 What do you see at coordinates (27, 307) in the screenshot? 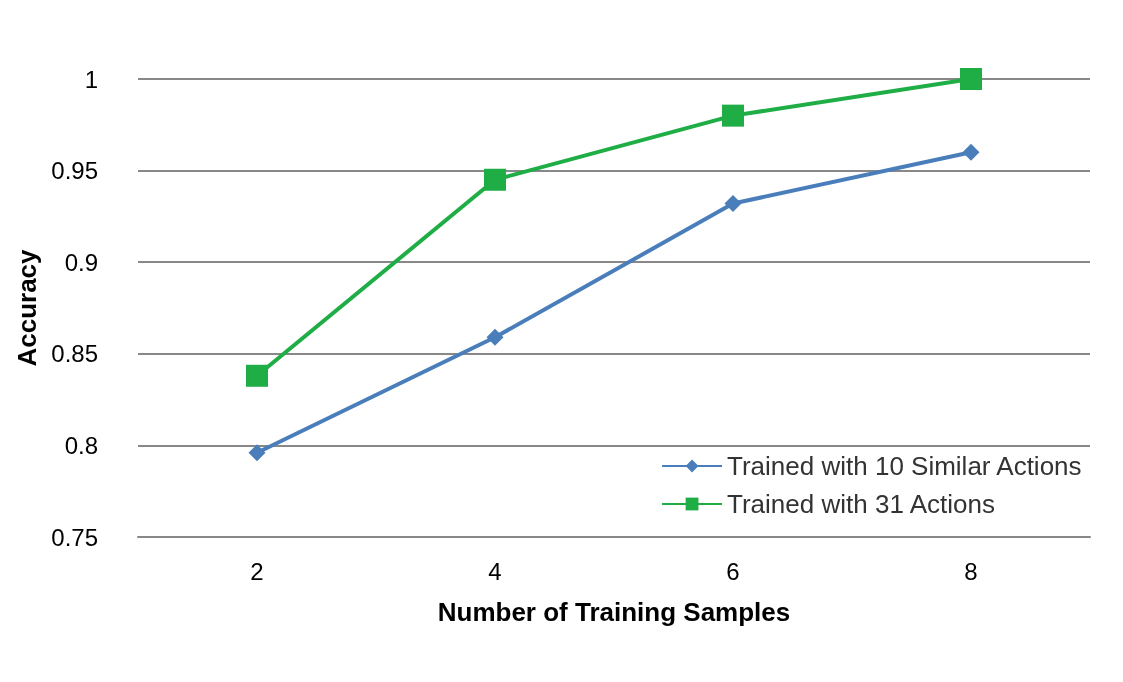
I see `y-axis-title: Accuracy` at bounding box center [27, 307].